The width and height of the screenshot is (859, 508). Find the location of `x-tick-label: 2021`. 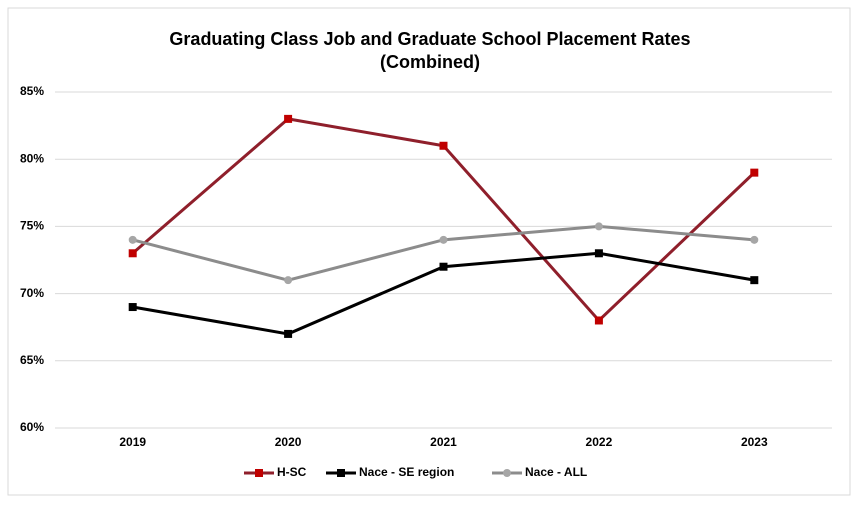

x-tick-label: 2021 is located at coordinates (443, 442).